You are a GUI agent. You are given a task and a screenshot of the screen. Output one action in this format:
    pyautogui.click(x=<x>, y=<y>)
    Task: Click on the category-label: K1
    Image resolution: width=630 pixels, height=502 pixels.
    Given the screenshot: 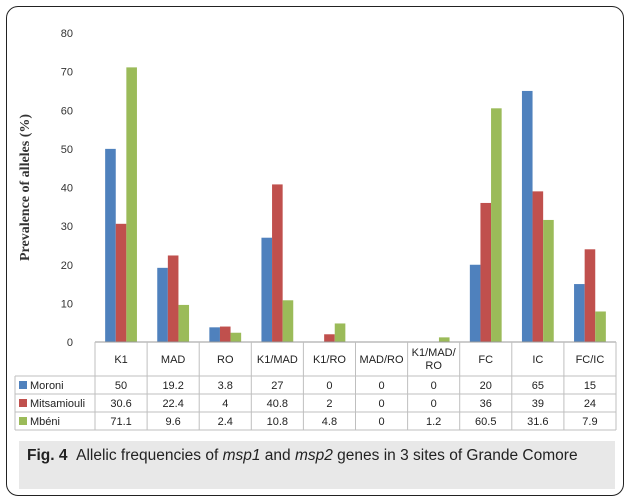 What is the action you would take?
    pyautogui.click(x=120, y=360)
    